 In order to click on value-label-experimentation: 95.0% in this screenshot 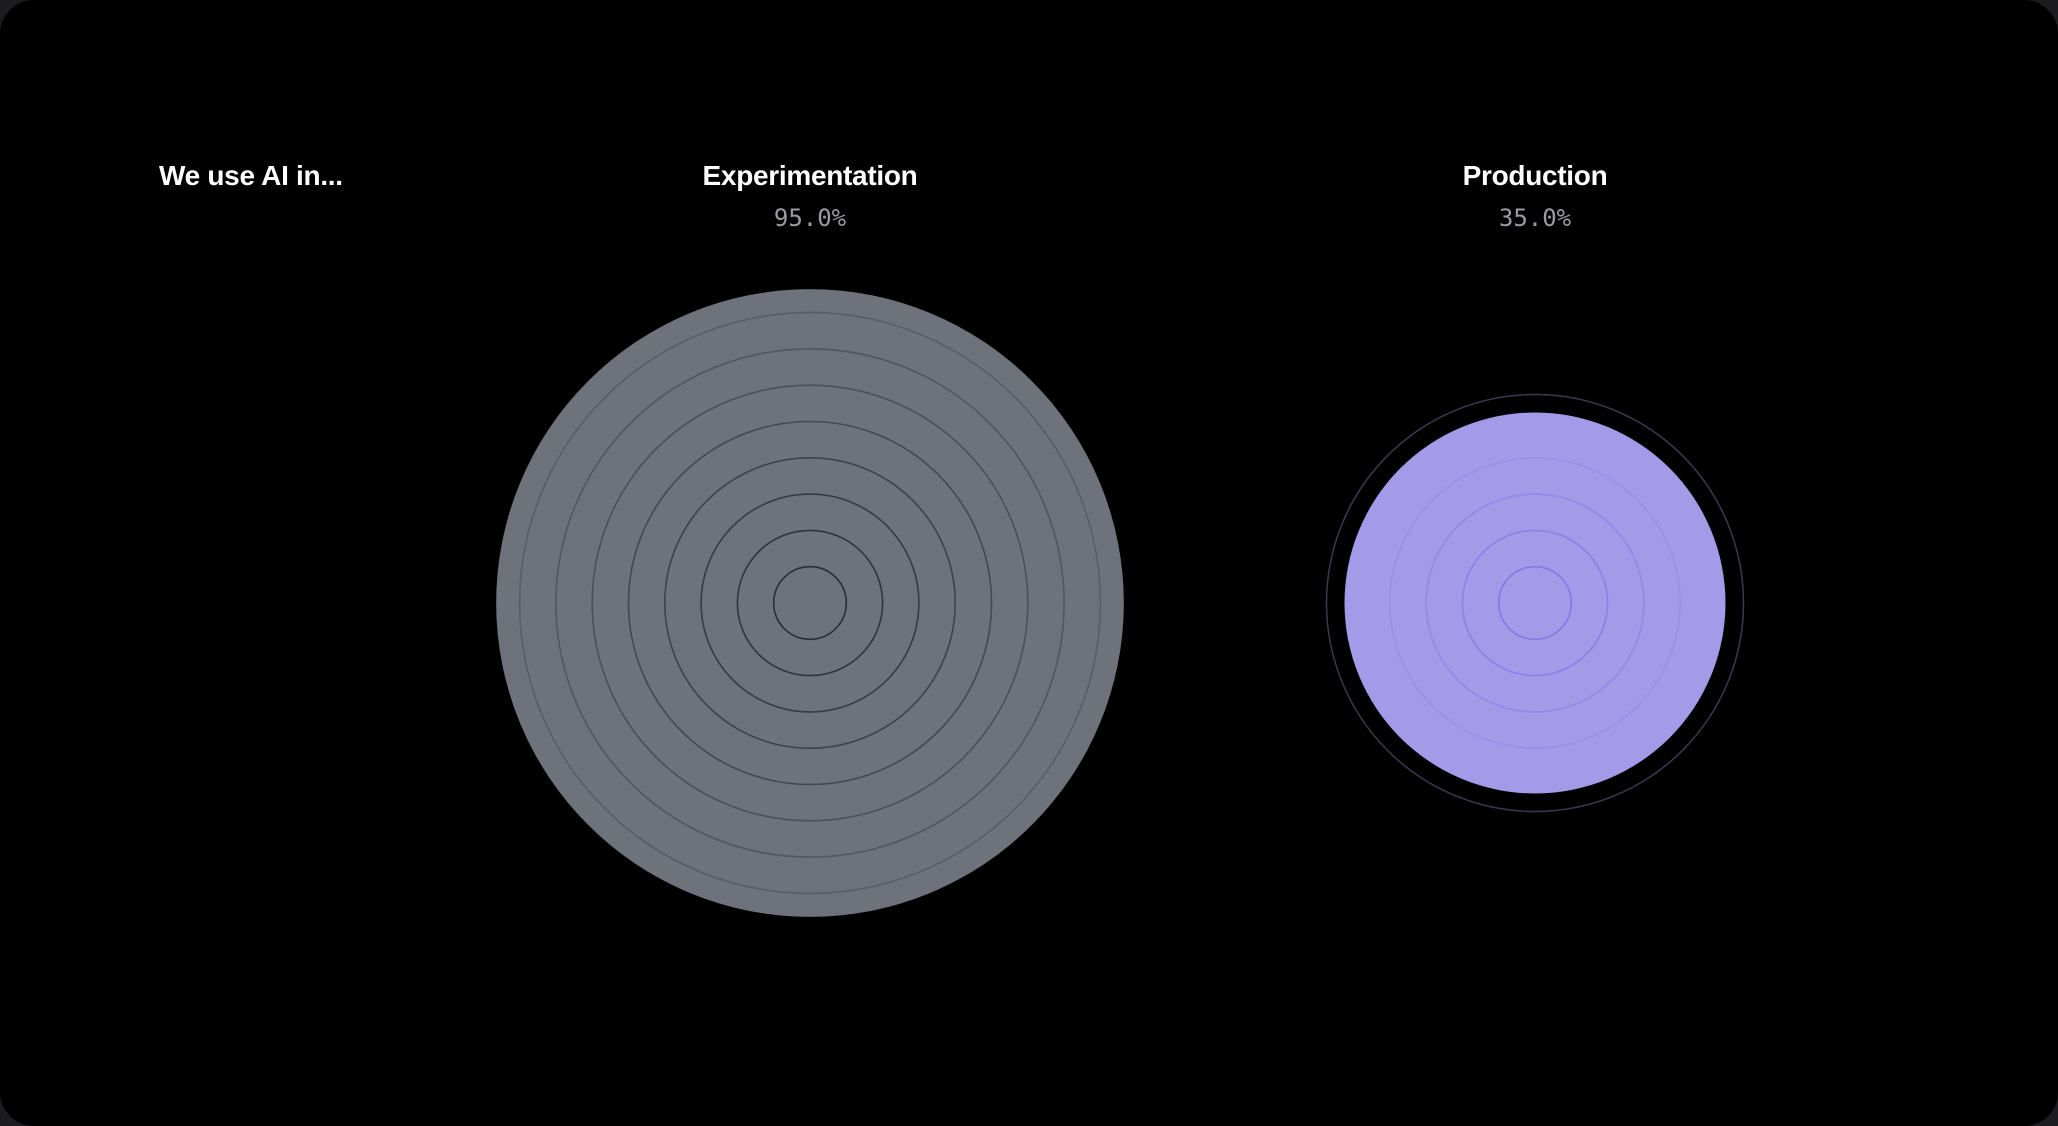, I will do `click(810, 218)`.